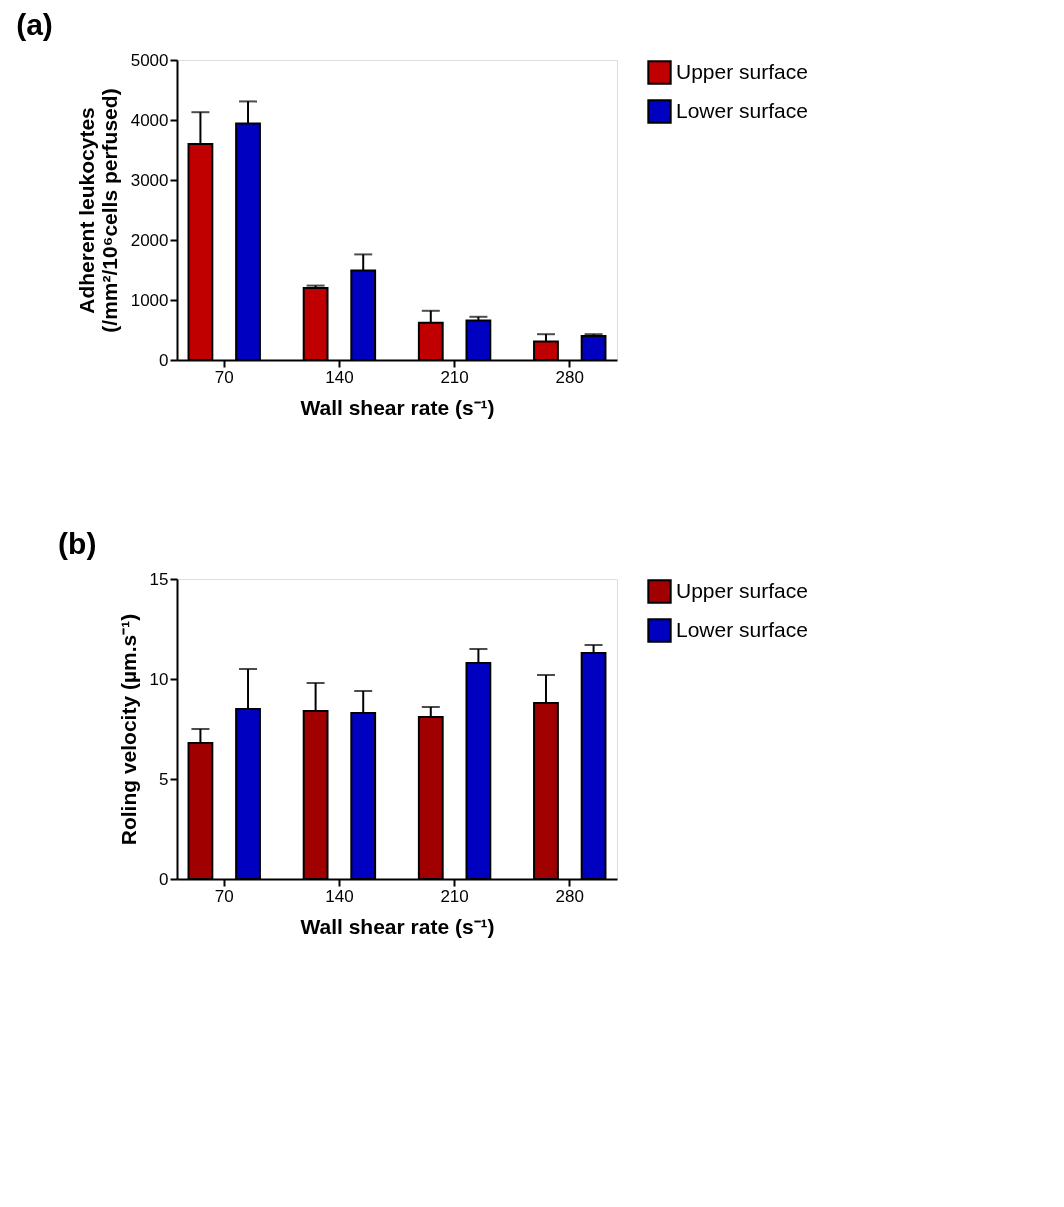 The width and height of the screenshot is (1064, 1207). What do you see at coordinates (164, 779) in the screenshot?
I see `y-tick-label: 5` at bounding box center [164, 779].